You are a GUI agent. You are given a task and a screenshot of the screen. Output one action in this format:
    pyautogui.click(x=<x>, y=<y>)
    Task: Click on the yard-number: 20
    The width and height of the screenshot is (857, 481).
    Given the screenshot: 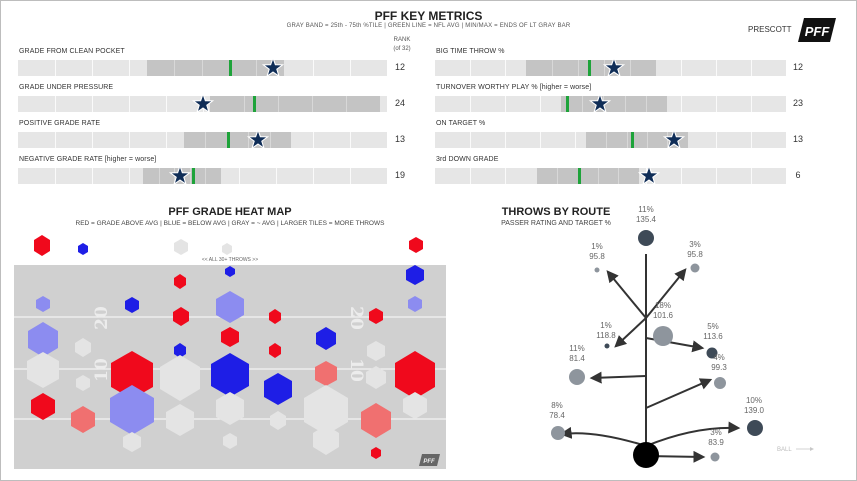 What is the action you would take?
    pyautogui.click(x=356, y=318)
    